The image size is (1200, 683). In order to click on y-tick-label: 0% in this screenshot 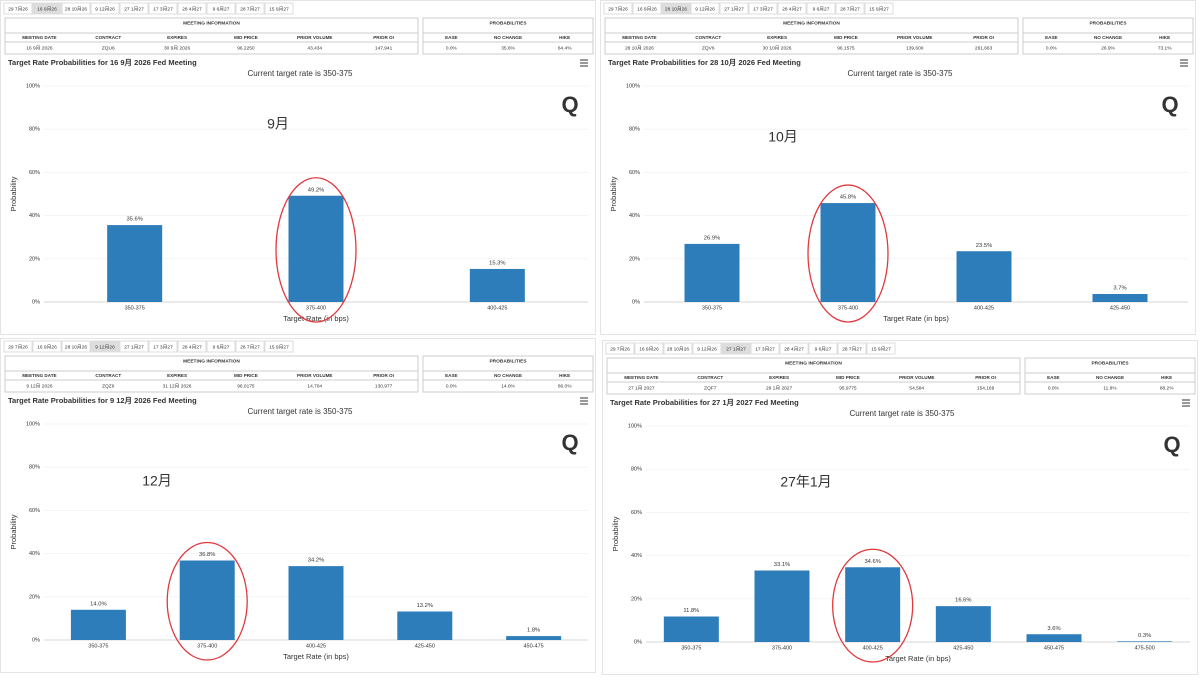, I will do `click(36, 302)`.